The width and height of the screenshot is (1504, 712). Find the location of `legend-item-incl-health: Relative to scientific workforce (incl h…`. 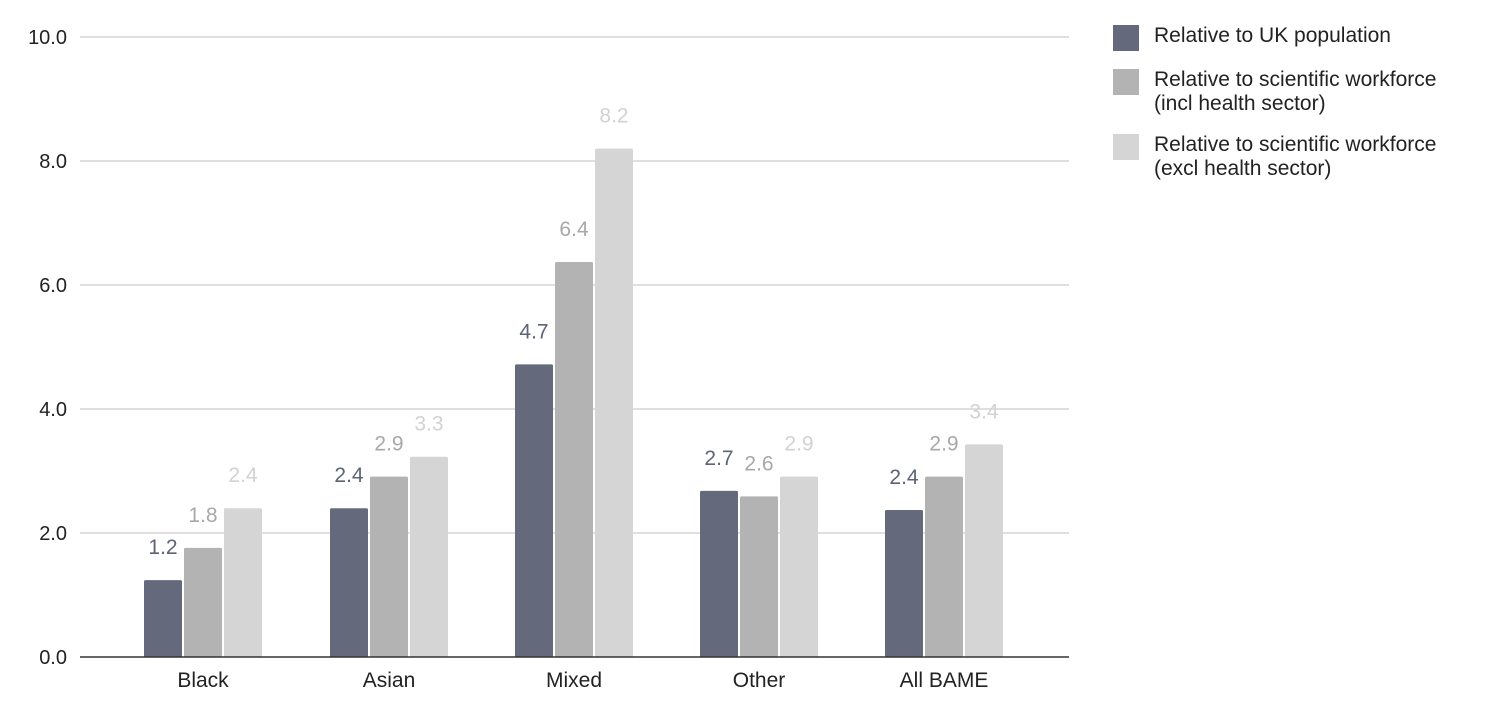

legend-item-incl-health: Relative to scientific workforce (incl h… is located at coordinates (1305, 92).